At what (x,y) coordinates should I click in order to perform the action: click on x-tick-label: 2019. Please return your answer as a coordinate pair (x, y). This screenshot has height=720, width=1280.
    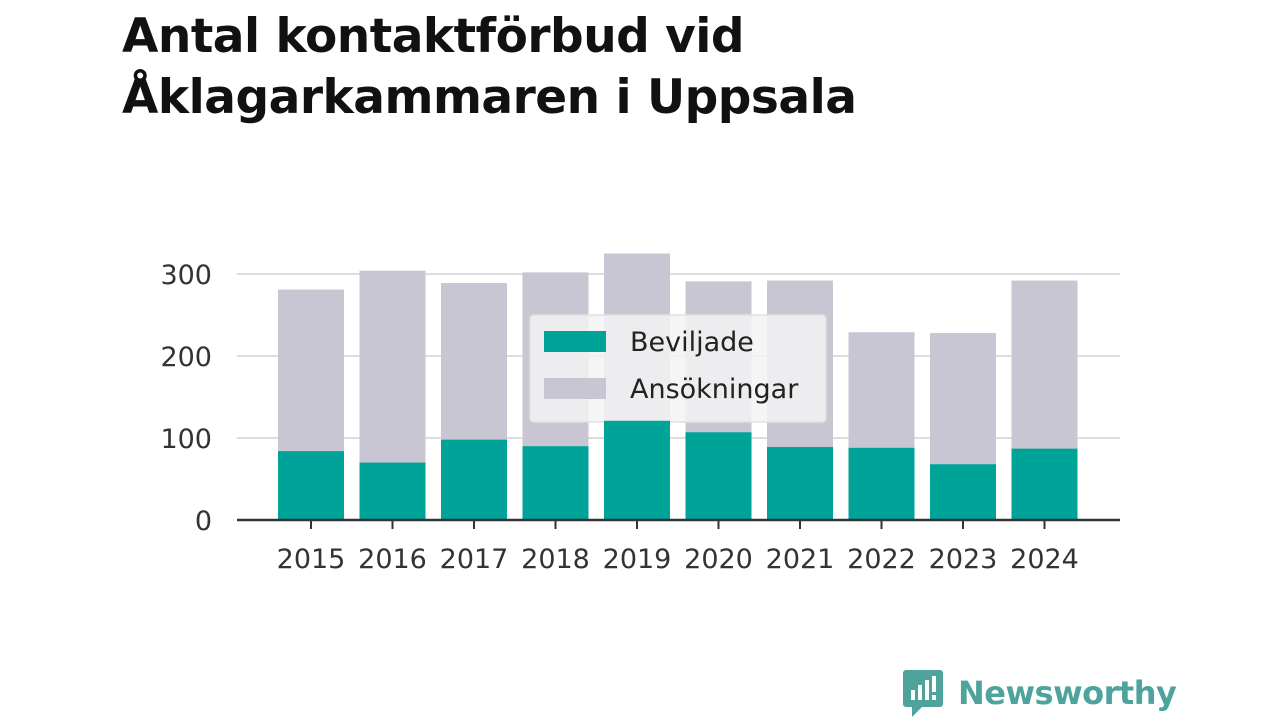
    Looking at the image, I should click on (637, 559).